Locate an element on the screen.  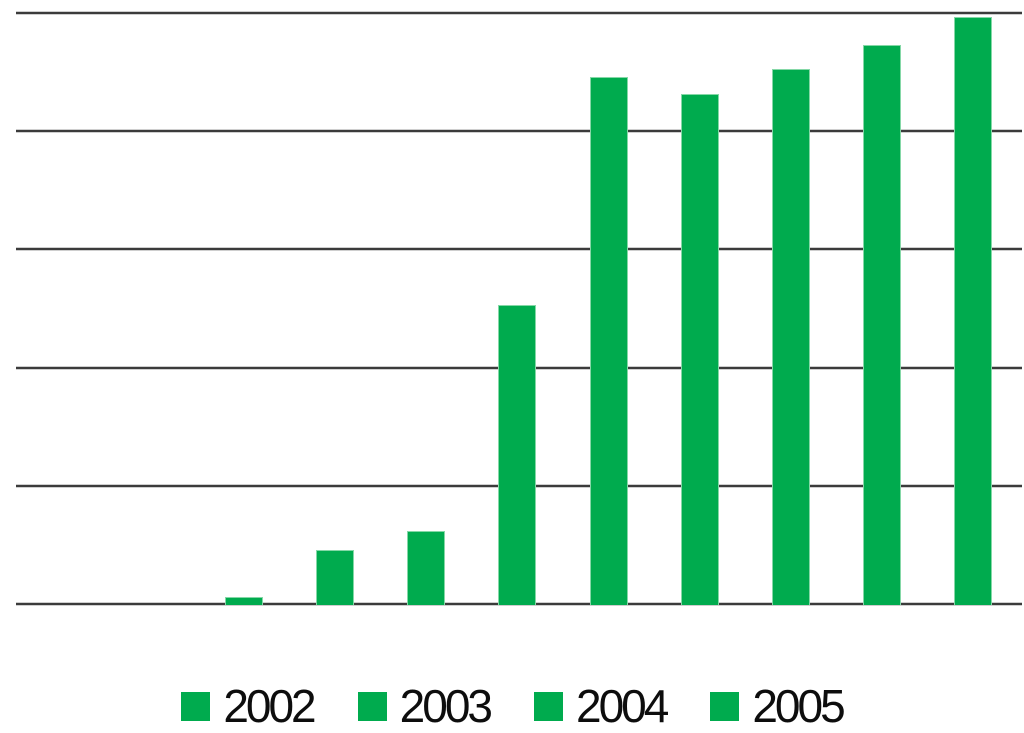
legend: 2002 2003 2004 2005 is located at coordinates (512, 706).